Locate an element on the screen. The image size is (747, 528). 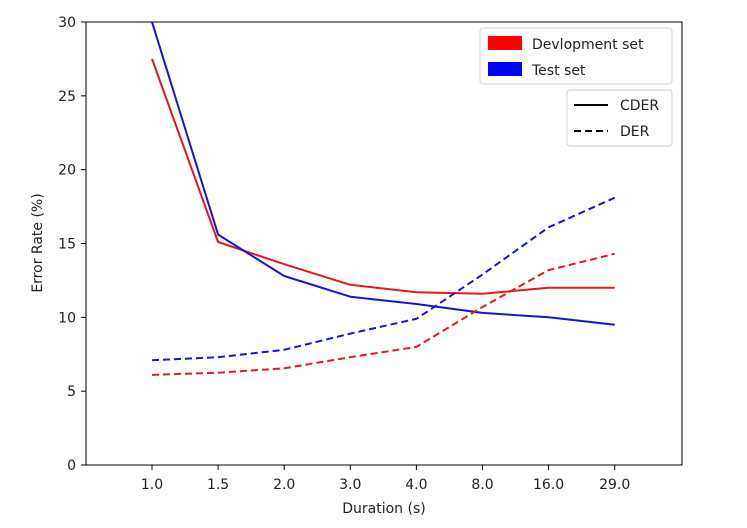
legend-metrics: CDER DER is located at coordinates (619, 118).